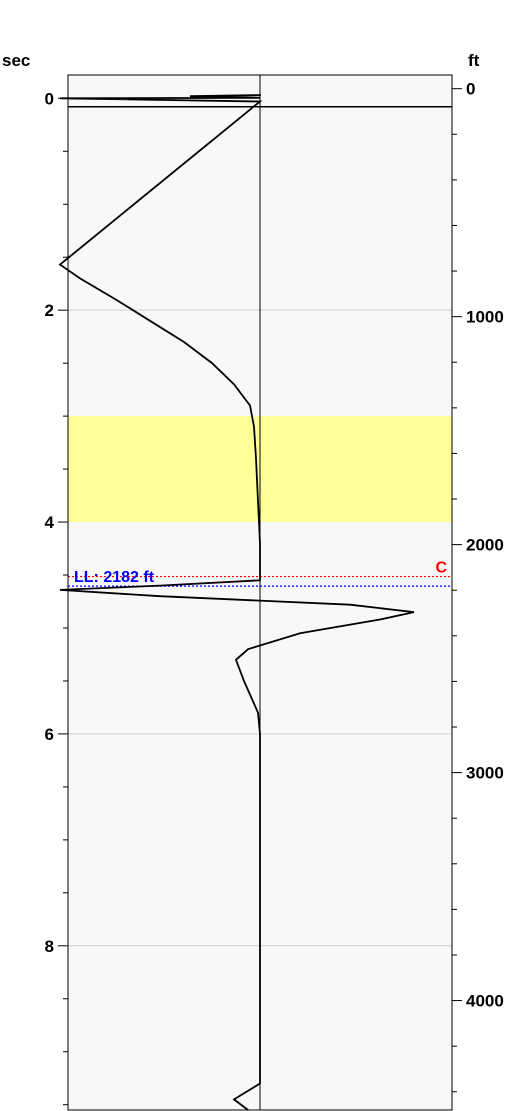  I want to click on right-tick-label: 0, so click(470, 89).